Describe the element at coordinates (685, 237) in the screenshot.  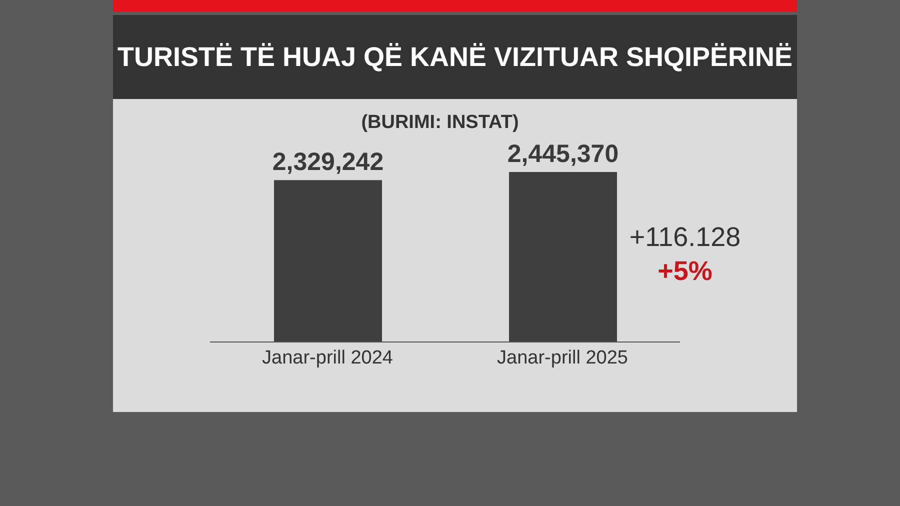
I see `annotation: +116.128` at that location.